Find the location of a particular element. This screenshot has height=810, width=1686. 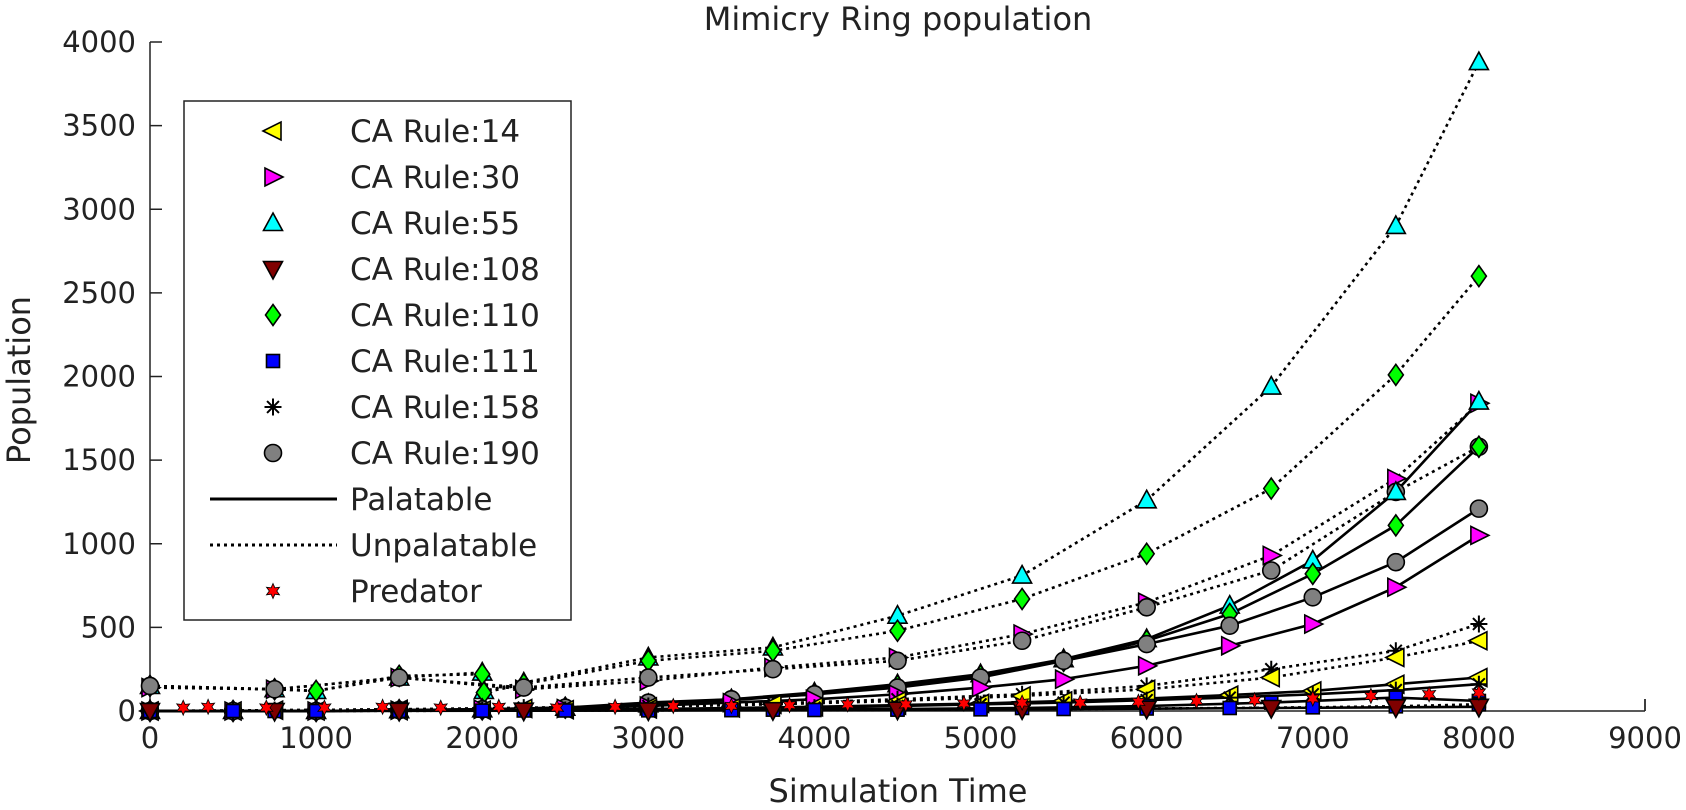

y-tick-label: 3500 is located at coordinates (99, 126).